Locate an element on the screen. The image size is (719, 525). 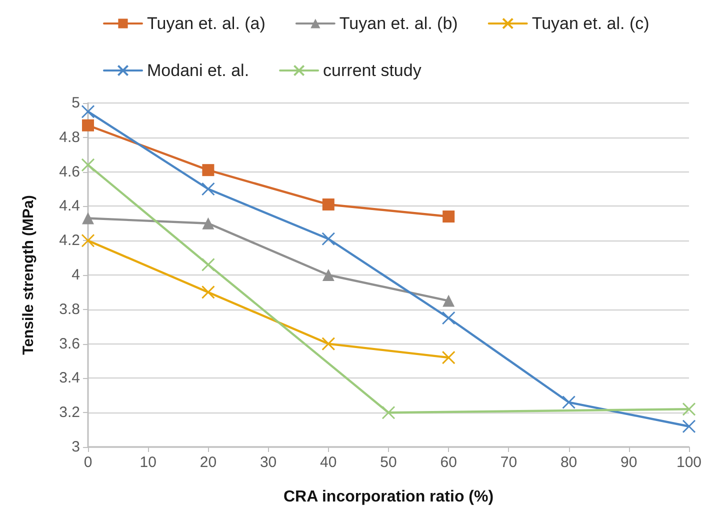
x-tick-label: 70 is located at coordinates (509, 462).